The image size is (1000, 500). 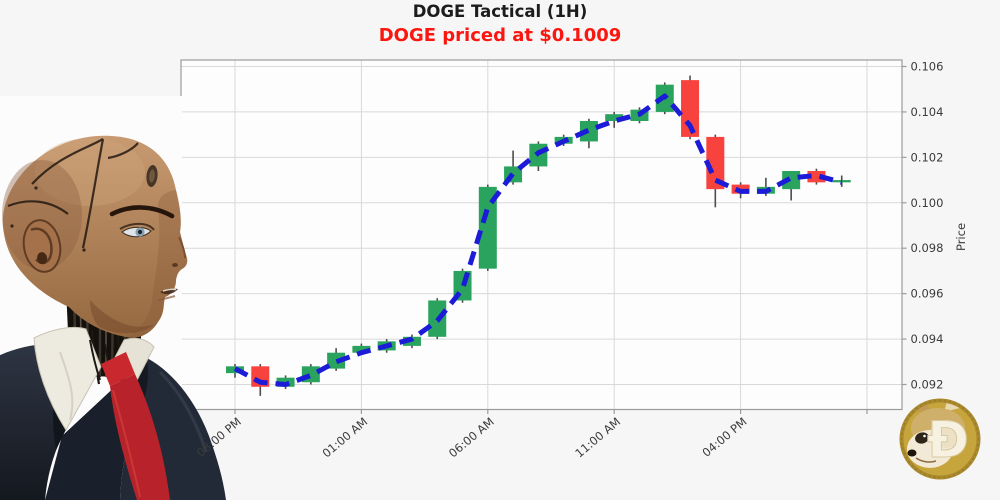 I want to click on y-tick-label: 0.094, so click(x=927, y=339).